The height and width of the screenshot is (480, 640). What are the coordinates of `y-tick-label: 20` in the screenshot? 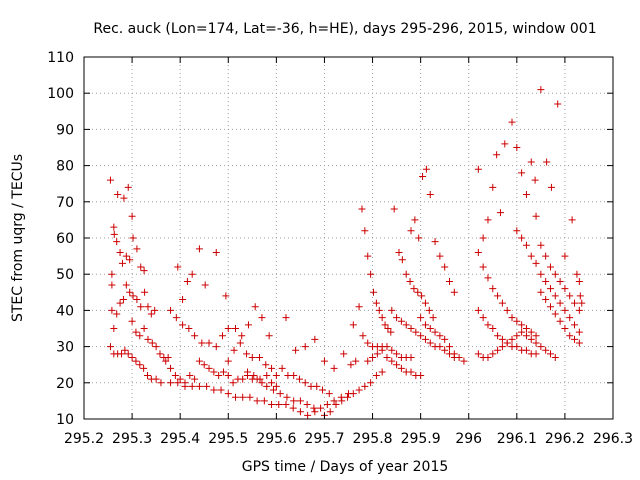 It's located at (65, 384).